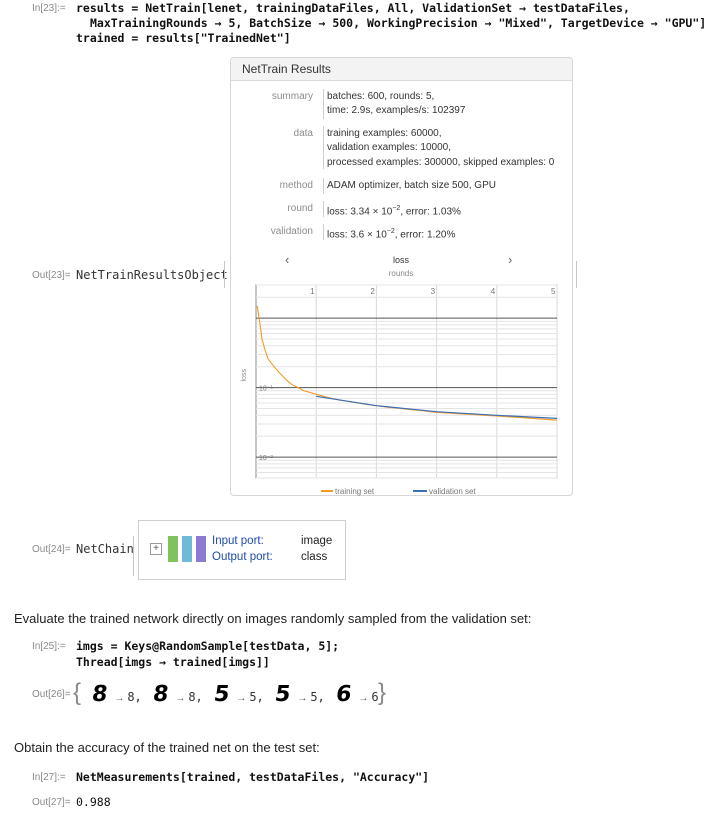  I want to click on output-port-row: Output port:, so click(242, 557).